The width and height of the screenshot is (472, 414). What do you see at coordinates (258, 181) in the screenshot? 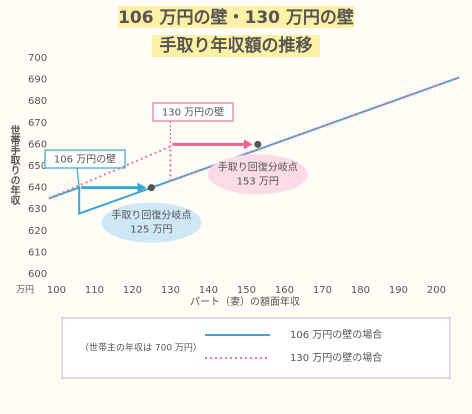
I see `point-label: 153 万円` at bounding box center [258, 181].